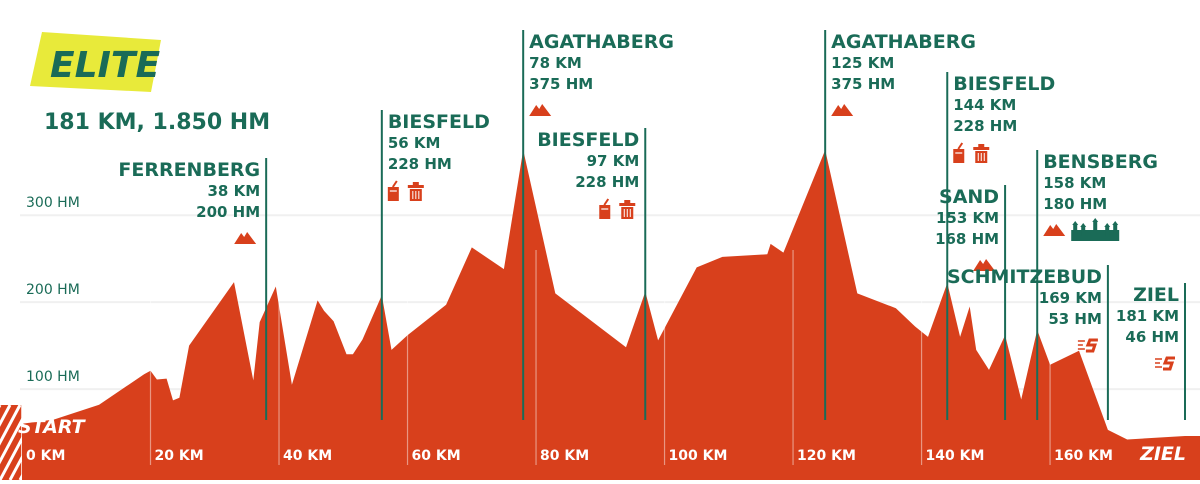 This screenshot has height=484, width=1200. Describe the element at coordinates (967, 218) in the screenshot. I see `waypoint-km: 153 KM` at that location.